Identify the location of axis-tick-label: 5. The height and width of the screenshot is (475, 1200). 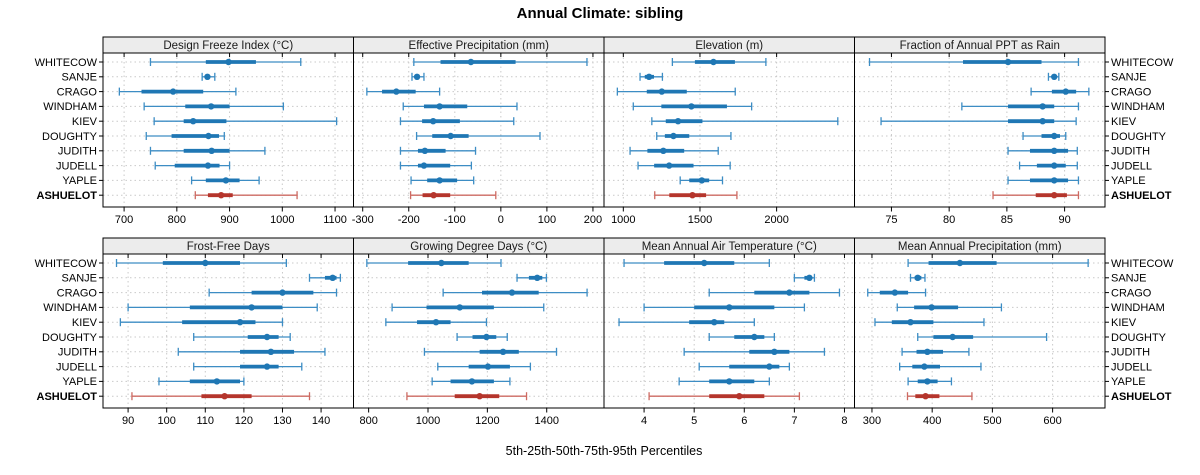
(694, 421).